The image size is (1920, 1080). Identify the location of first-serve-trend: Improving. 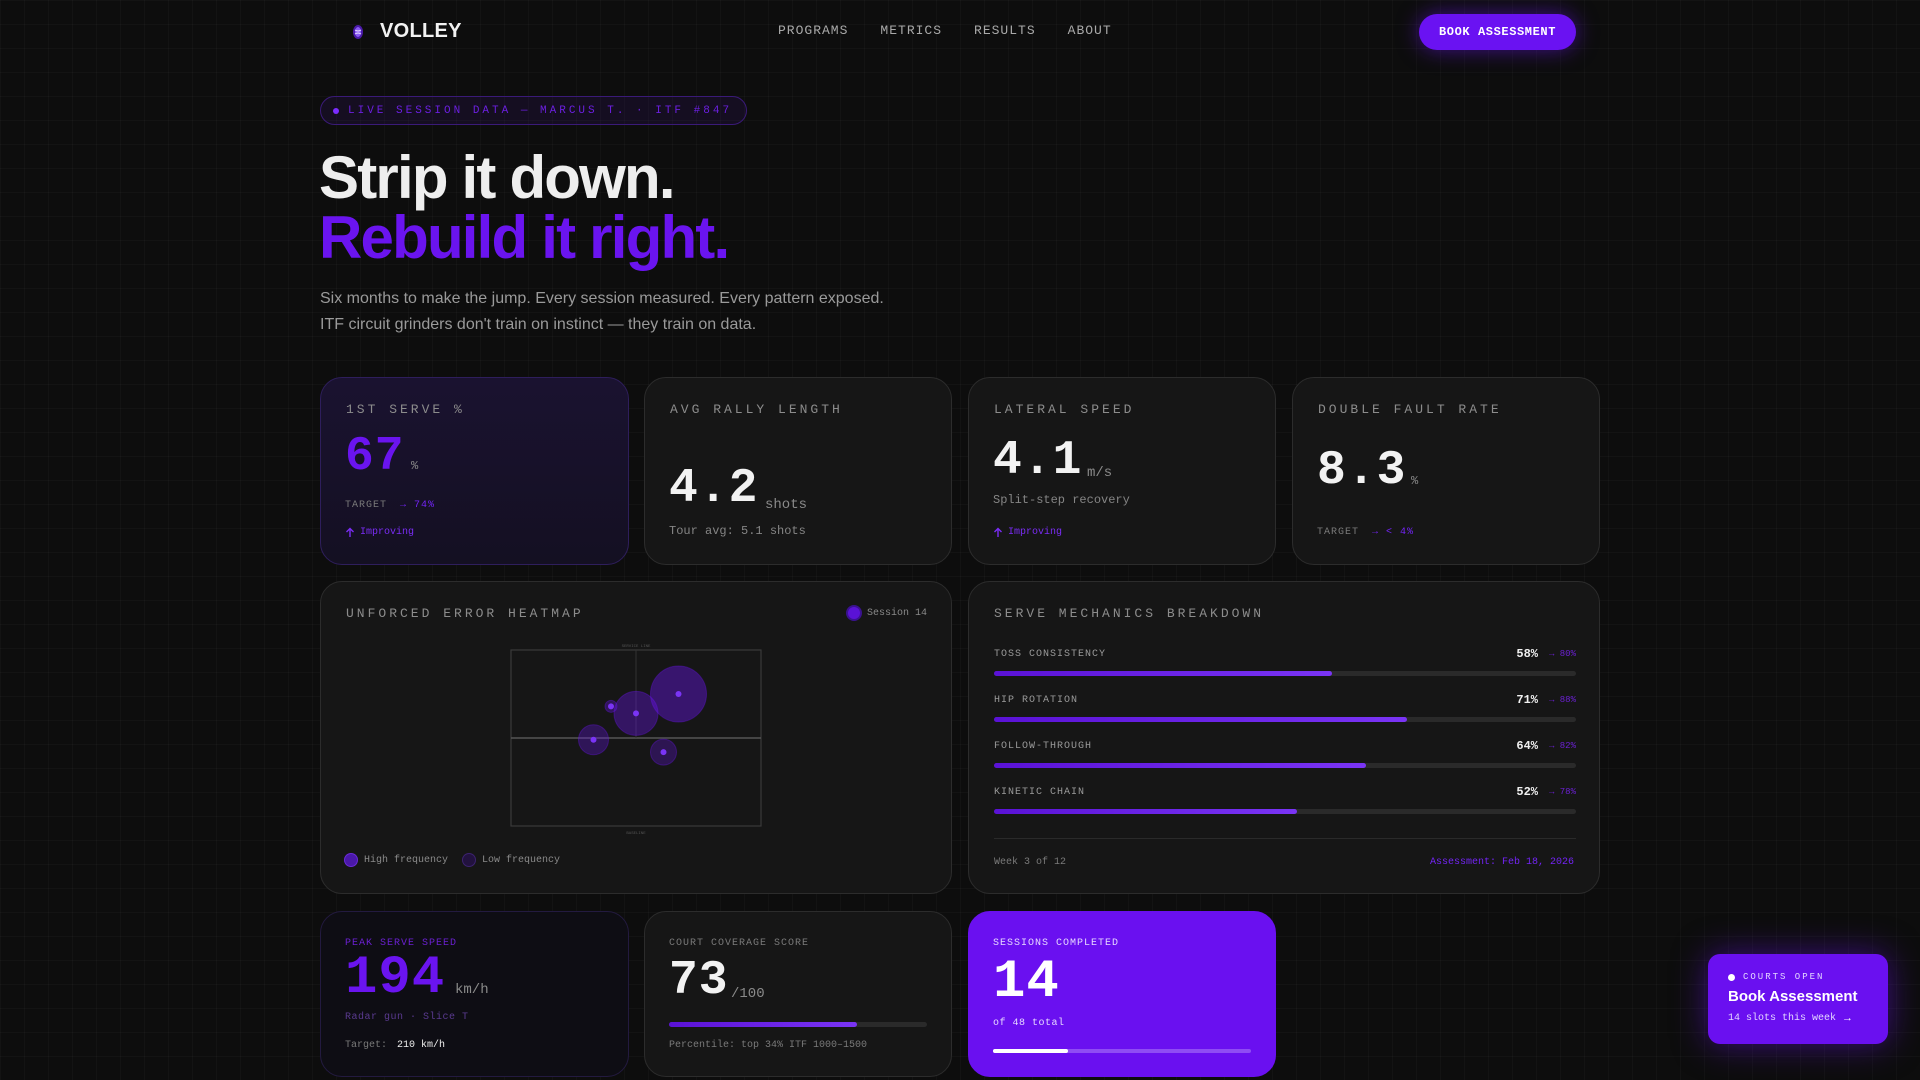
(379, 532).